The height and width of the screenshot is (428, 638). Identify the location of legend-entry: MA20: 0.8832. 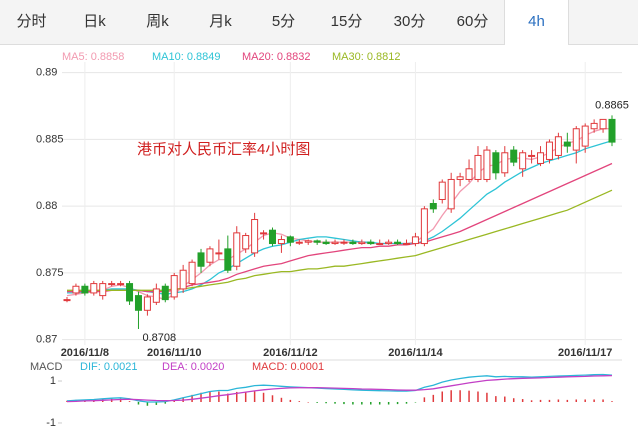
(276, 57).